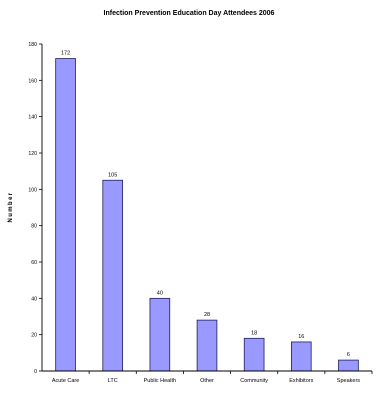 This screenshot has height=394, width=377. Describe the element at coordinates (112, 175) in the screenshot. I see `data-label: 105` at that location.